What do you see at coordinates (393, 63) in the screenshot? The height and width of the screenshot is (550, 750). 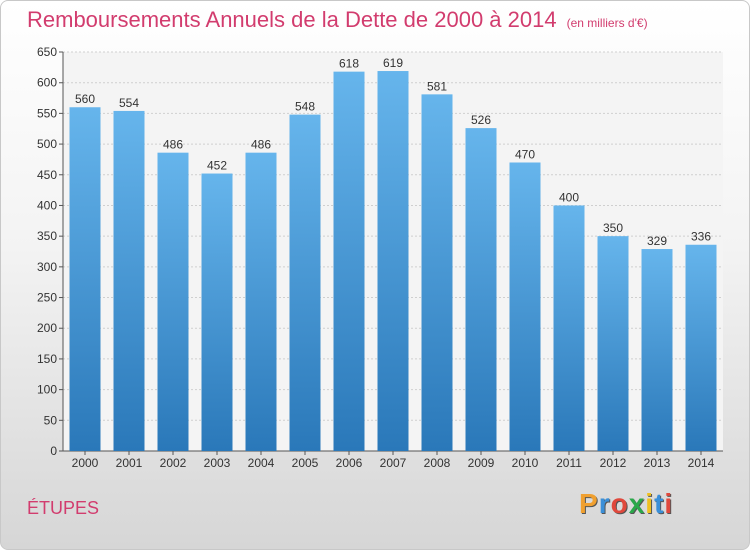 I see `bar-value-label: 619` at bounding box center [393, 63].